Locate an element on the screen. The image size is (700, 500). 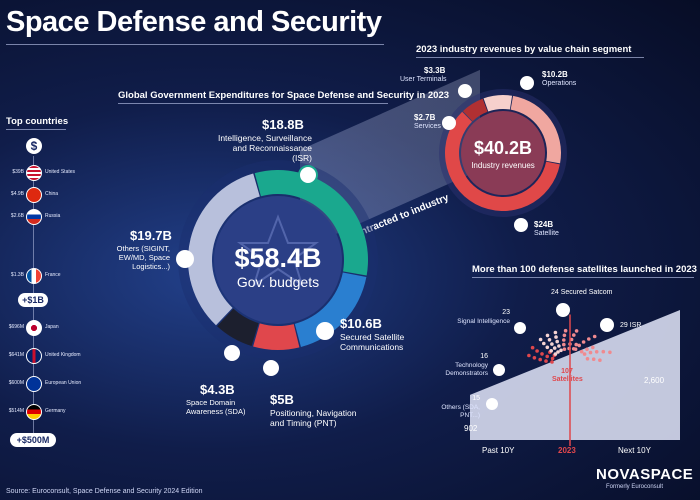
us-flag-icon is located at coordinates (34, 173).